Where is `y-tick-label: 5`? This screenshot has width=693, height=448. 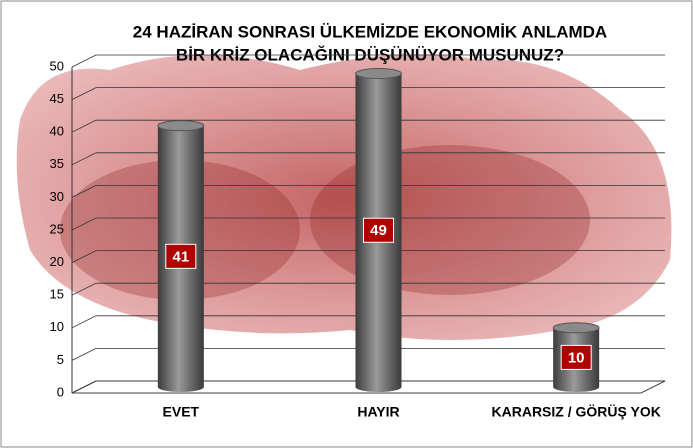
y-tick-label: 5 is located at coordinates (60, 359).